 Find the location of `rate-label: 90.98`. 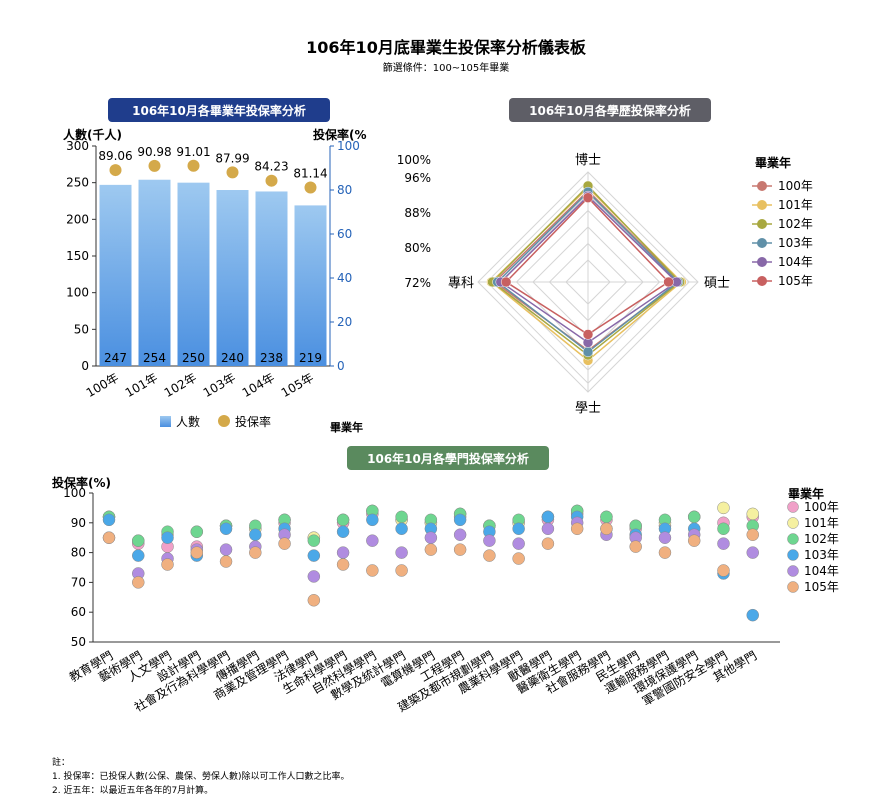

rate-label: 90.98 is located at coordinates (154, 152).